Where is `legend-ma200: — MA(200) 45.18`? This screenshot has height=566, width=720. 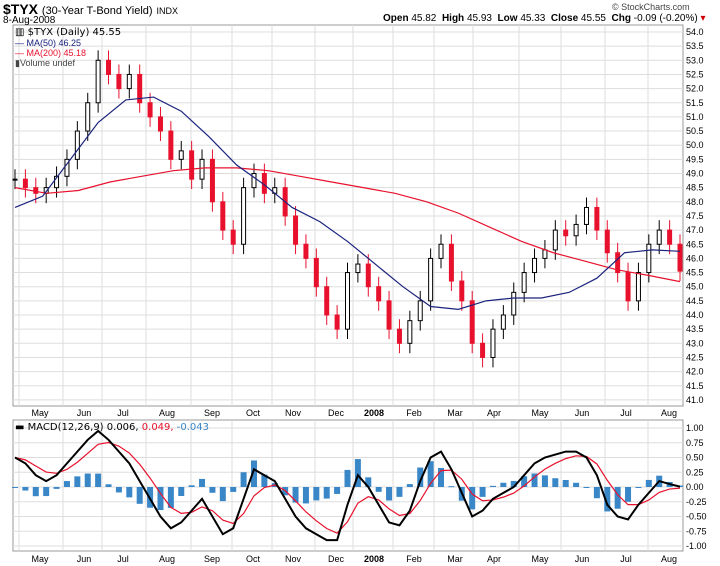
legend-ma200: — MA(200) 45.18 is located at coordinates (51, 53).